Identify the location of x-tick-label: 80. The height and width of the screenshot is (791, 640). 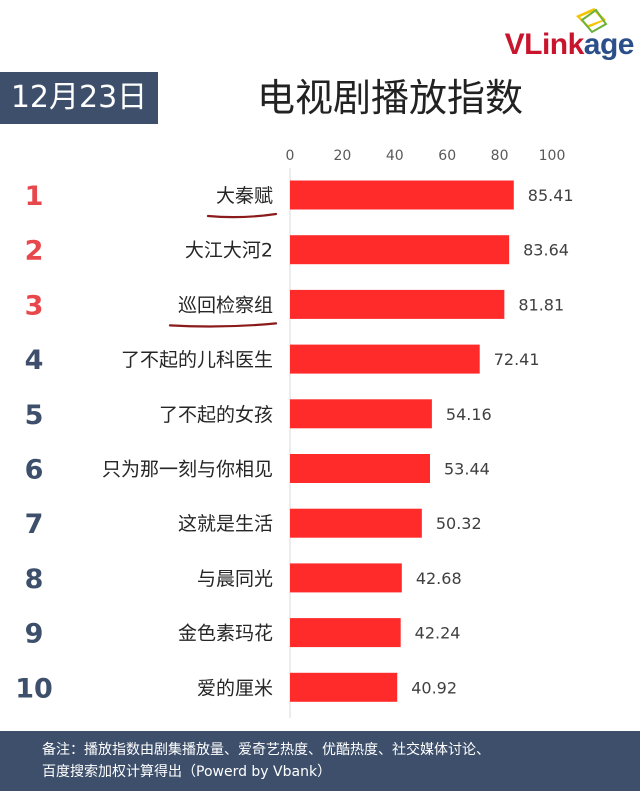
(500, 156).